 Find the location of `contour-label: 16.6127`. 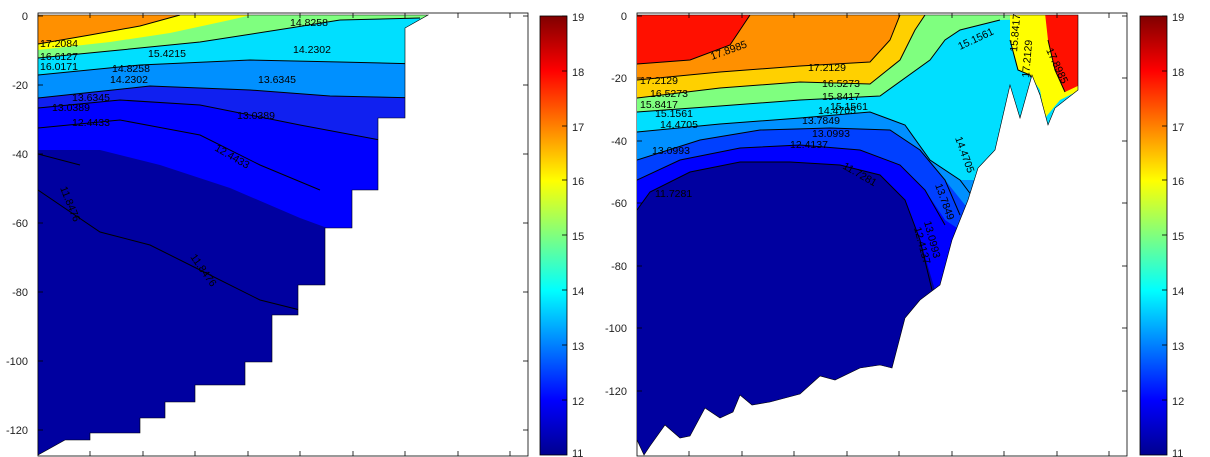

contour-label: 16.6127 is located at coordinates (59, 57).